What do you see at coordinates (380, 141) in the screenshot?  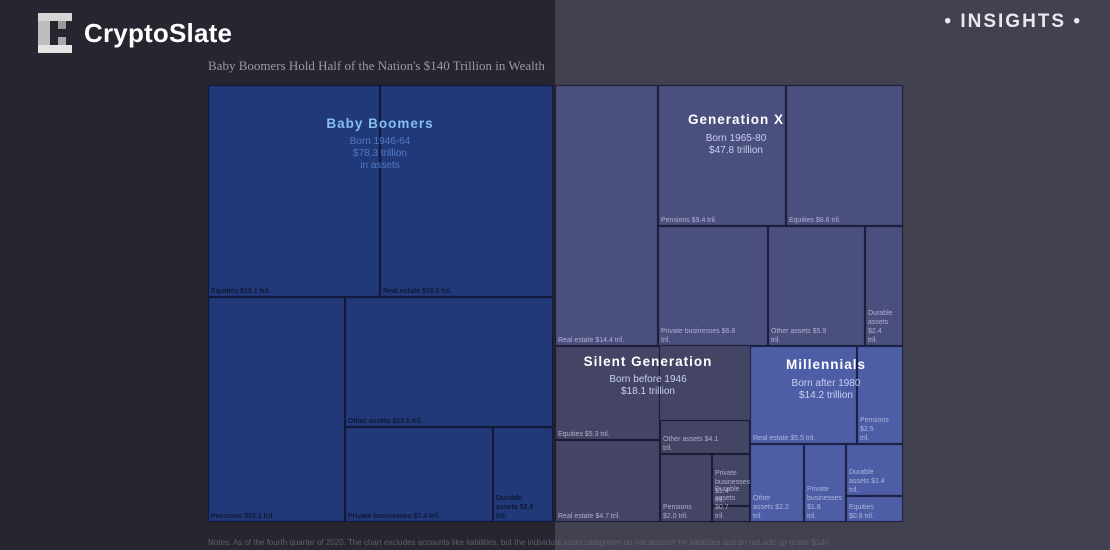 I see `treemap-group-subtitle-boomers-0: Born 1946-64` at bounding box center [380, 141].